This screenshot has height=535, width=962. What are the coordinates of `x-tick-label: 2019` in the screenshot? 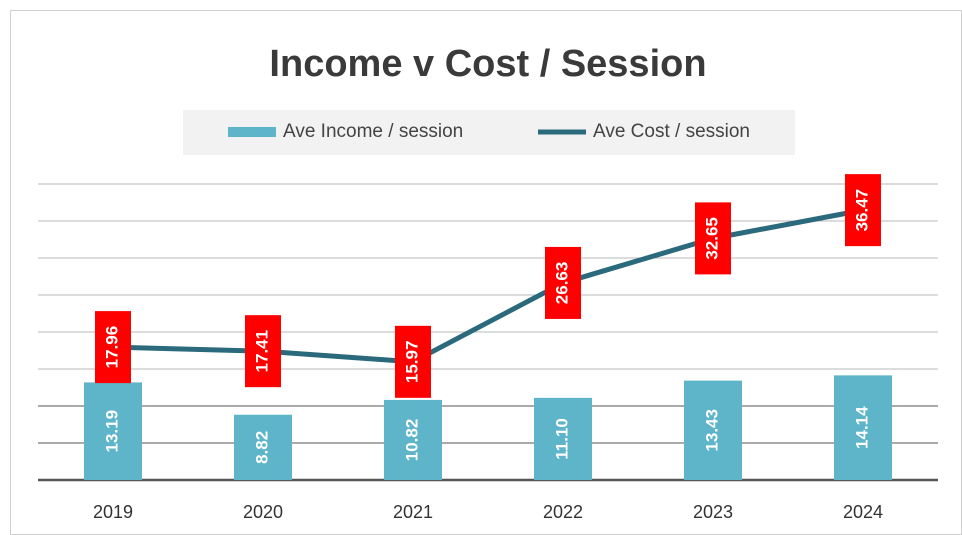 It's located at (113, 512).